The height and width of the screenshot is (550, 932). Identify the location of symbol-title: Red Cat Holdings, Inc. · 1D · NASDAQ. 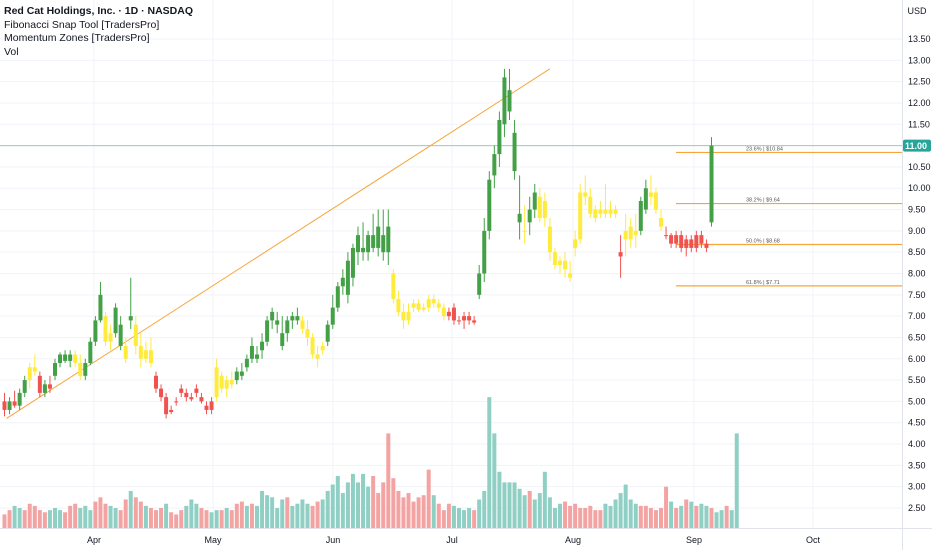
(98, 12).